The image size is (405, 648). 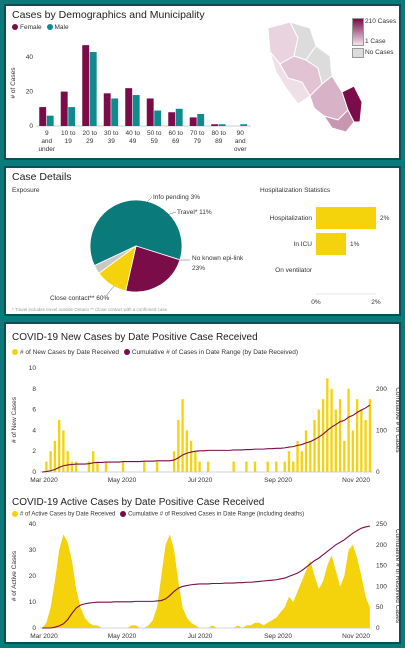 I want to click on male-swatch, so click(x=49, y=27).